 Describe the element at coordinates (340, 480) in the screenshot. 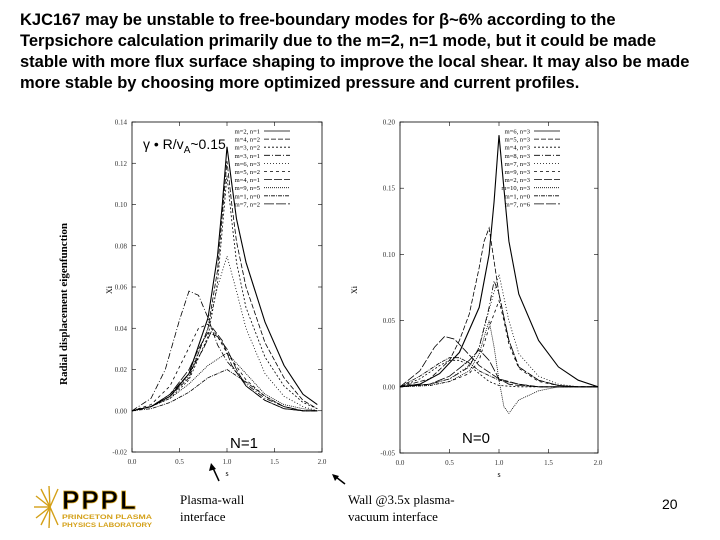

I see `wall-arrow` at that location.